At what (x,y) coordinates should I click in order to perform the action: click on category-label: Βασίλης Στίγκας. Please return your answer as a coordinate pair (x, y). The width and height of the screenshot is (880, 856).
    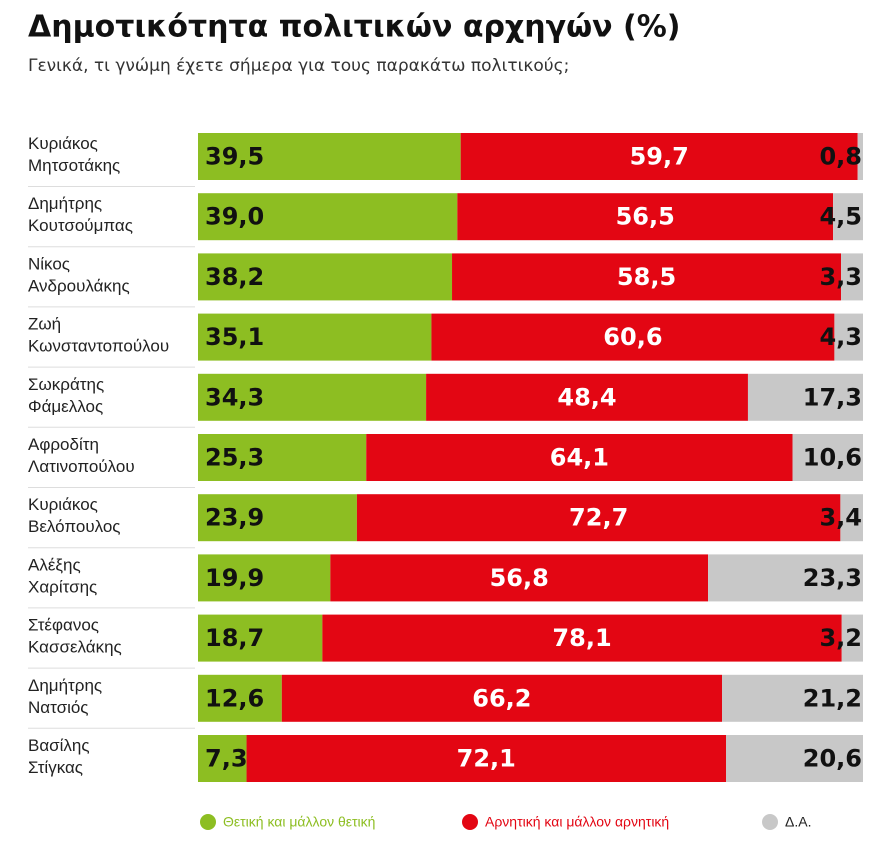
    Looking at the image, I should click on (59, 756).